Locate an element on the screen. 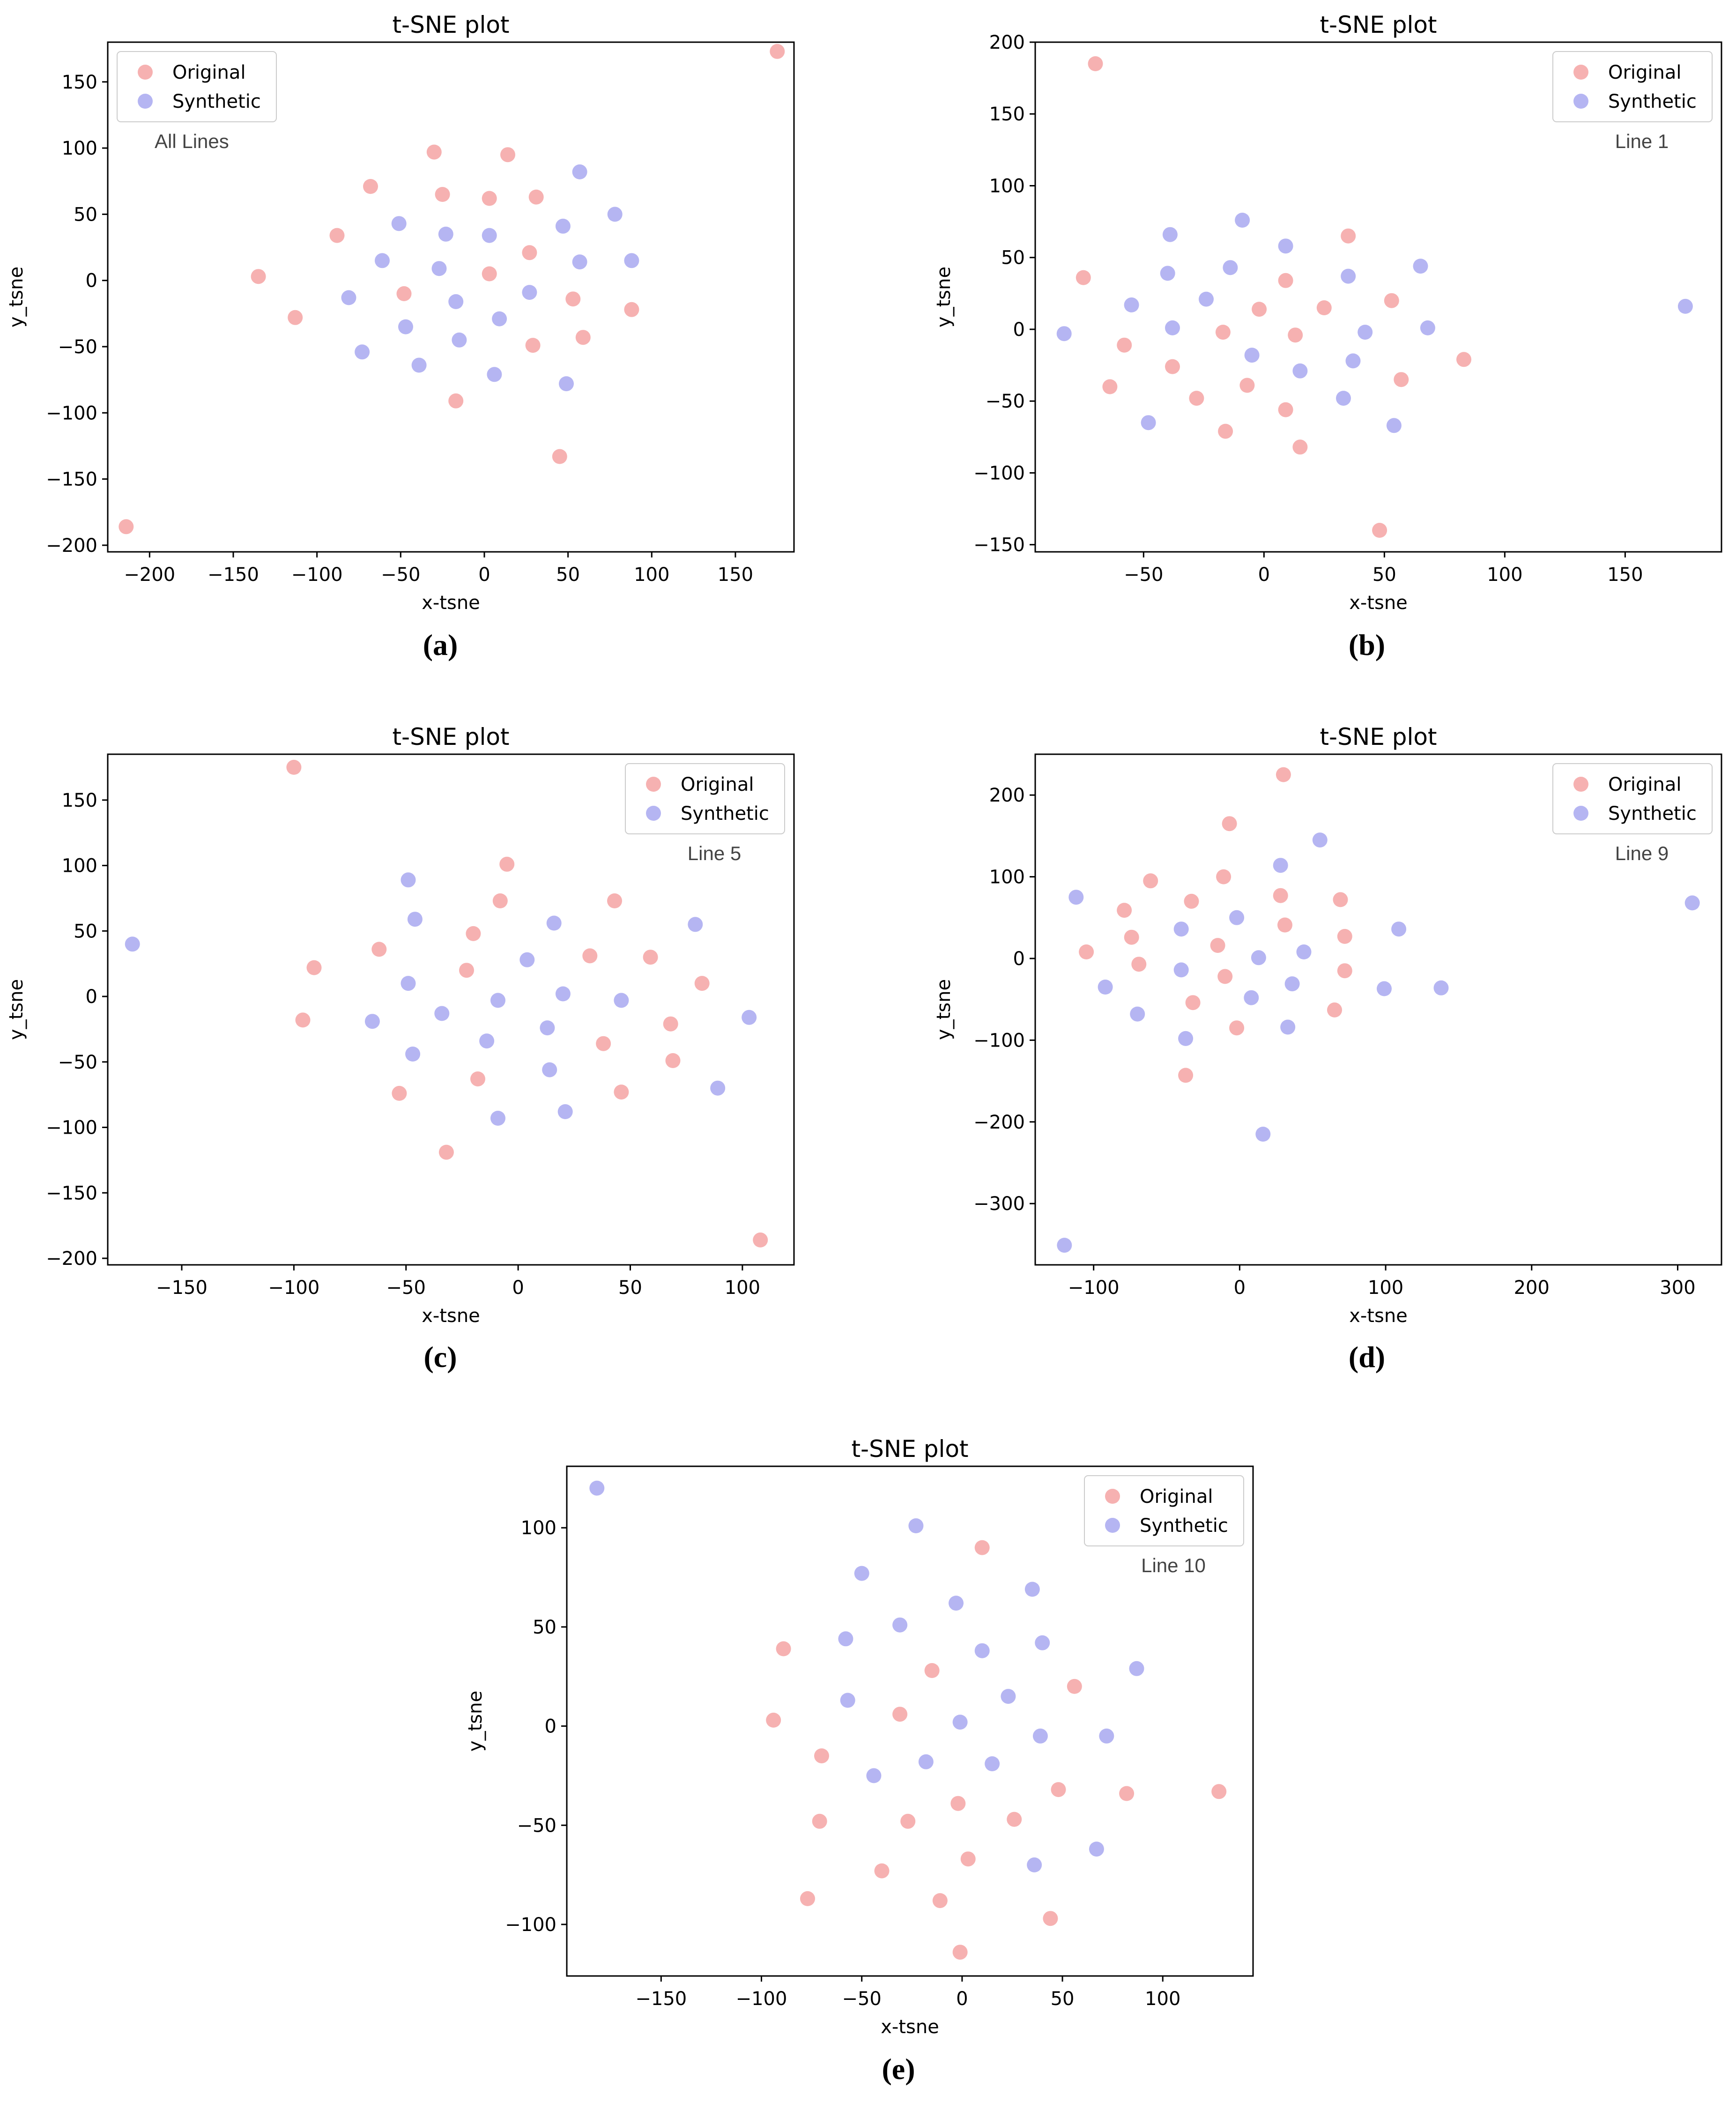 The width and height of the screenshot is (1736, 2102). caption-e: (e) is located at coordinates (899, 2069).